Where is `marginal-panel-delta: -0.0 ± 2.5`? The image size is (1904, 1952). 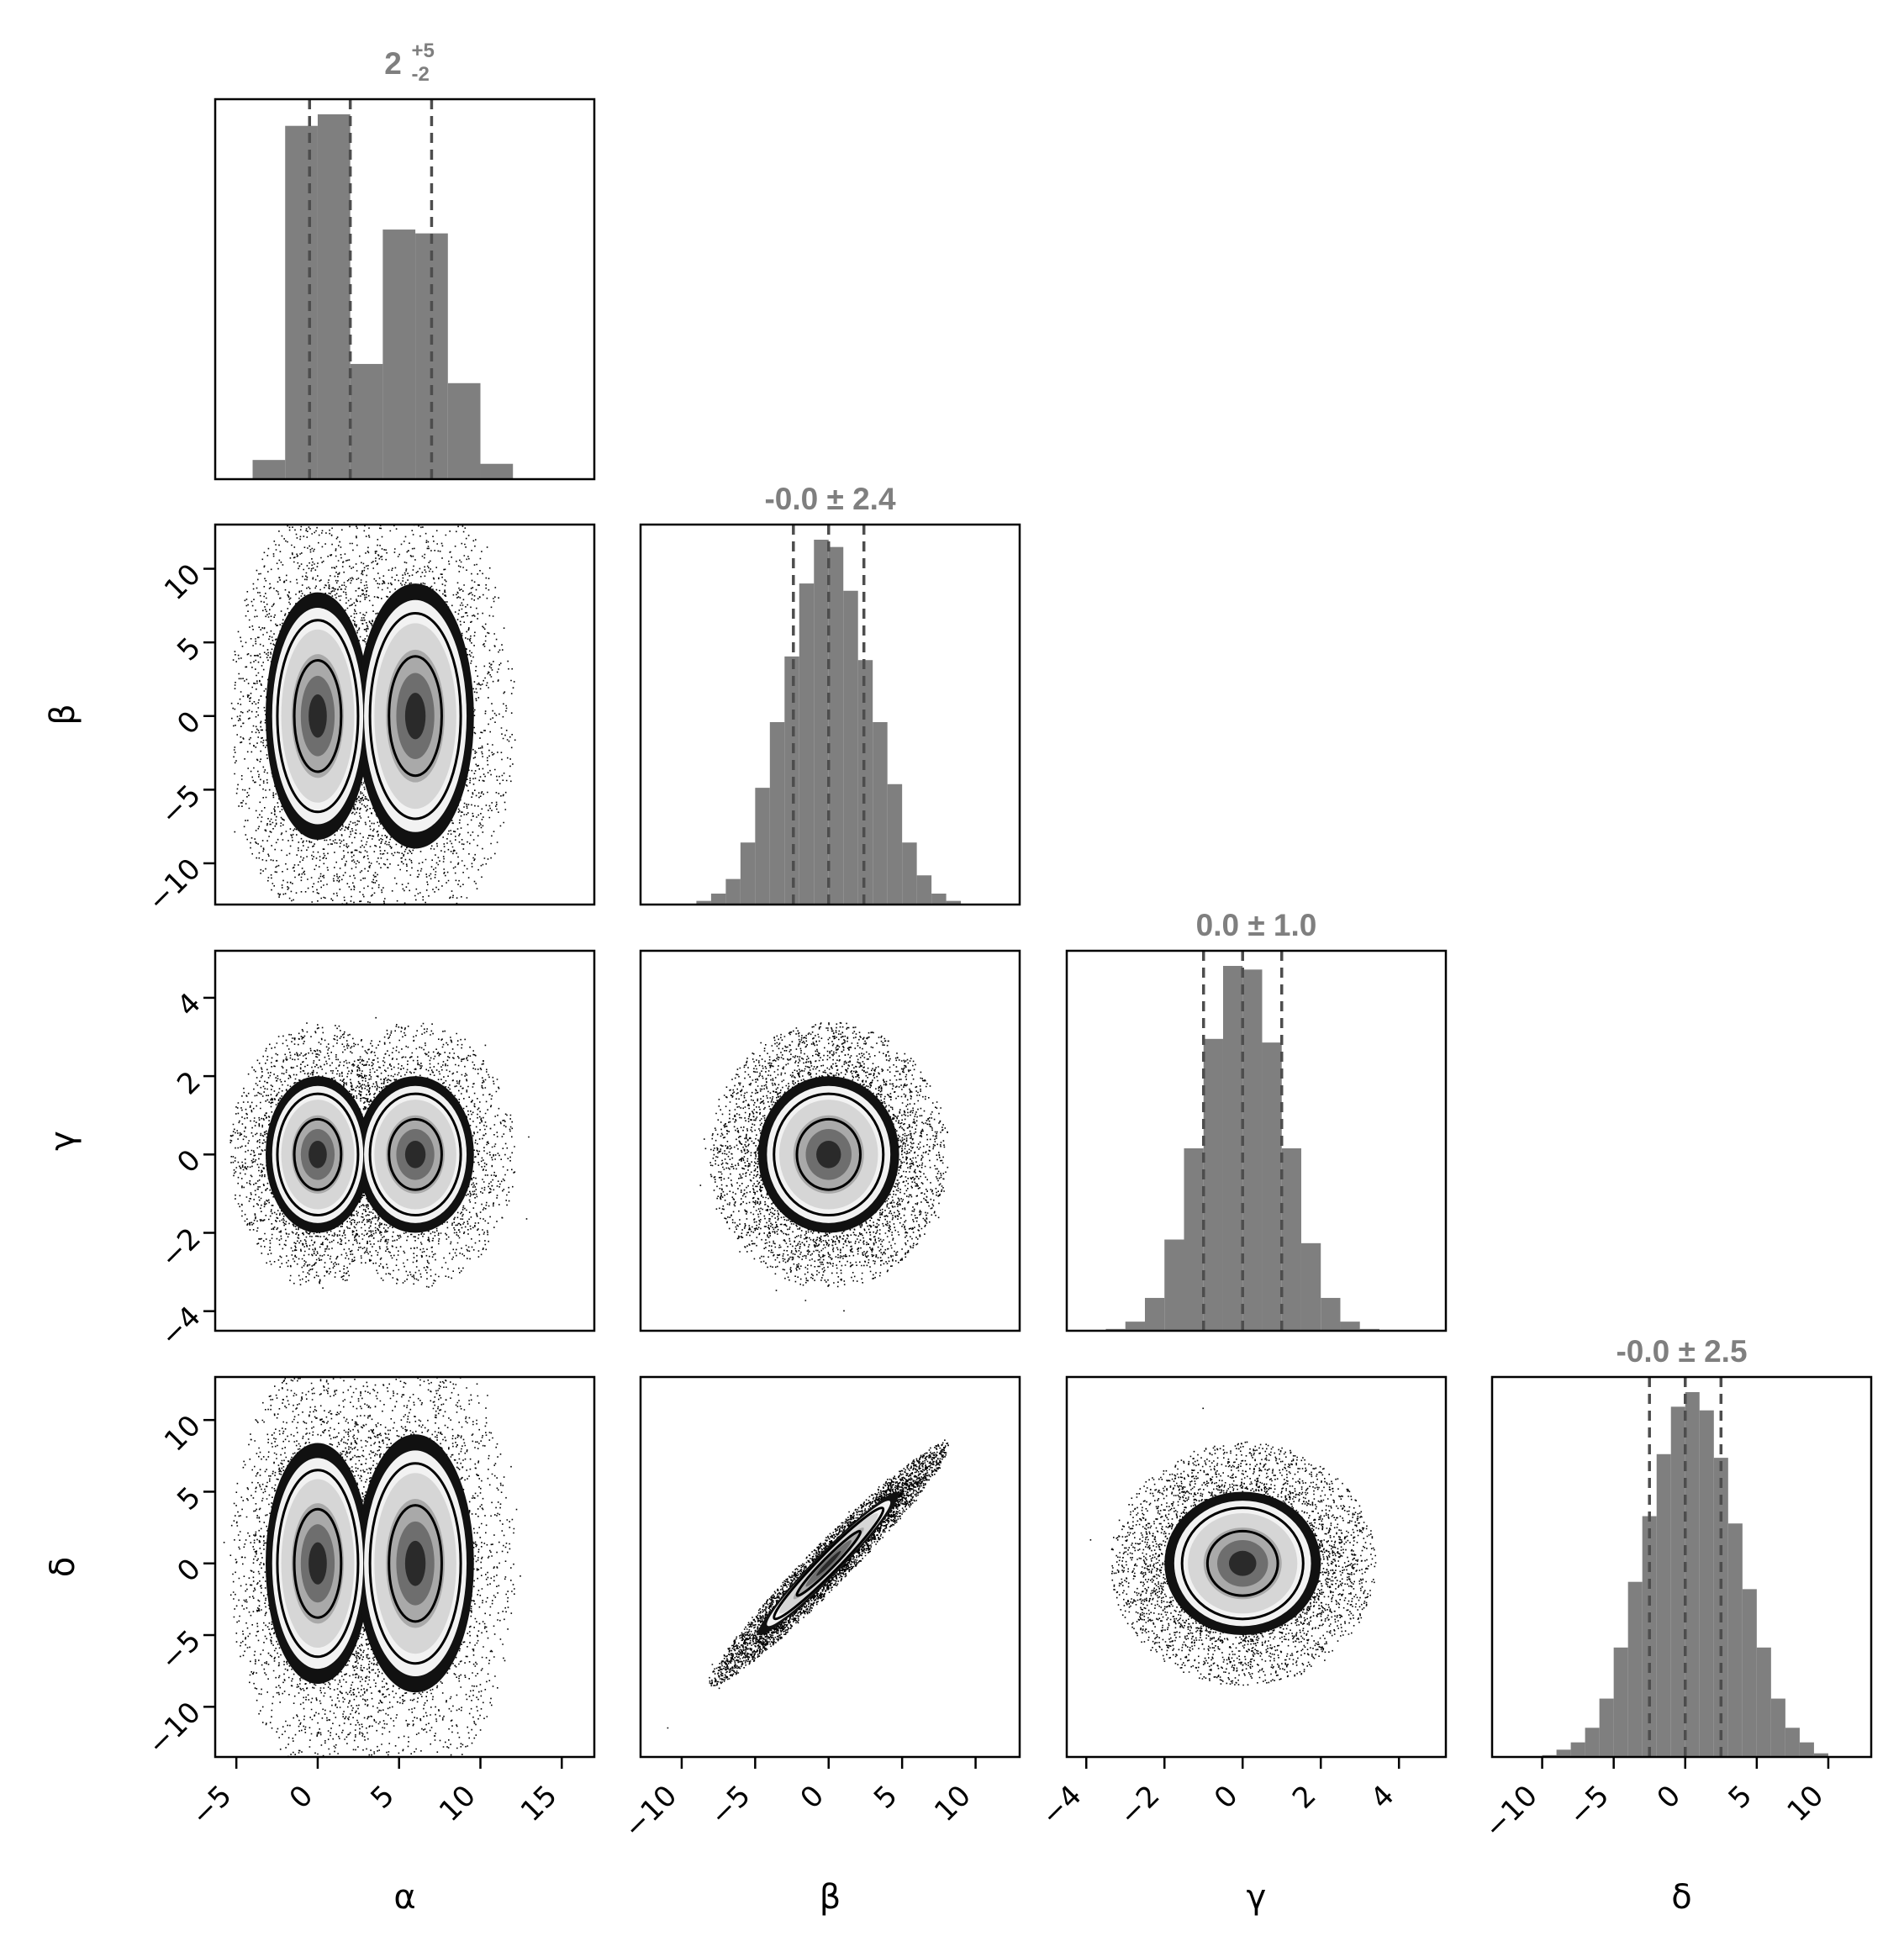
marginal-panel-delta: -0.0 ± 2.5 is located at coordinates (1681, 1546).